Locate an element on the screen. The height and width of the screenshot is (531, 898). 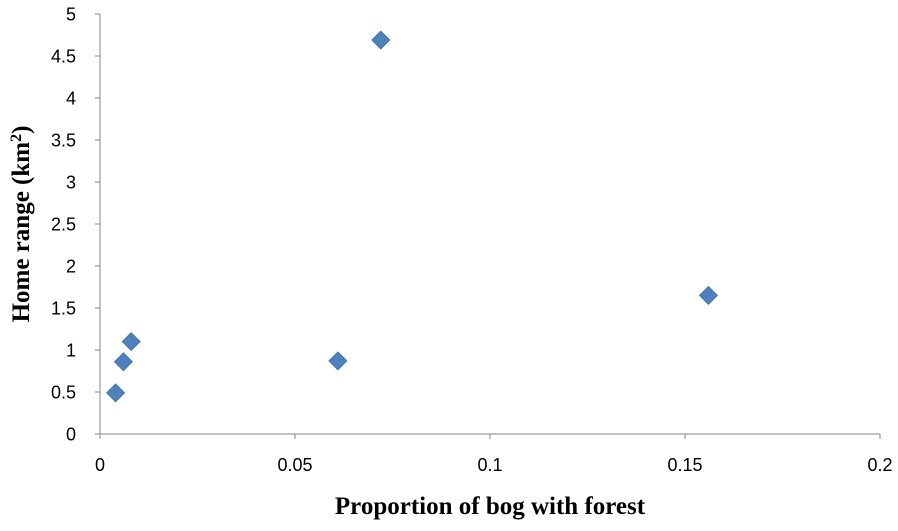
x-tick-label: 0.2 is located at coordinates (879, 465).